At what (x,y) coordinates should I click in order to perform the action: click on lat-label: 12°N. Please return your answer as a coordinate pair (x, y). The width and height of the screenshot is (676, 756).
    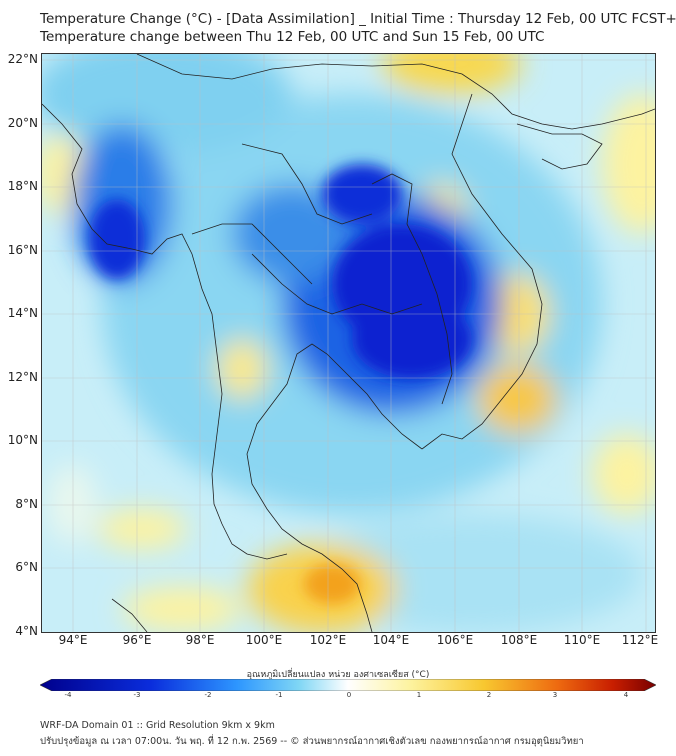
    Looking at the image, I should click on (22, 377).